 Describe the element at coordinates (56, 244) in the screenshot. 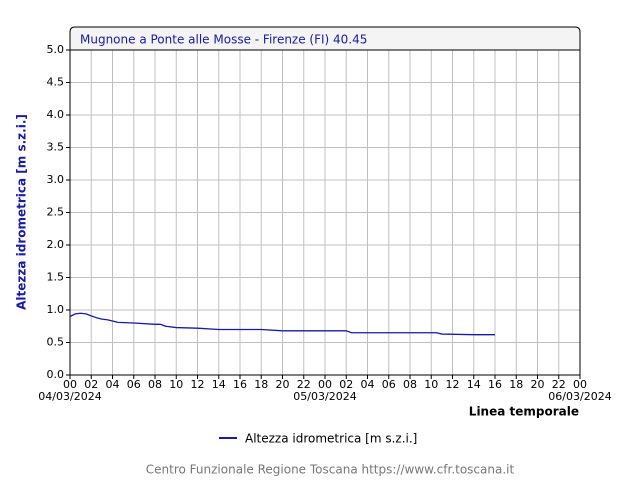

I see `y-tick-label: 2.0` at that location.